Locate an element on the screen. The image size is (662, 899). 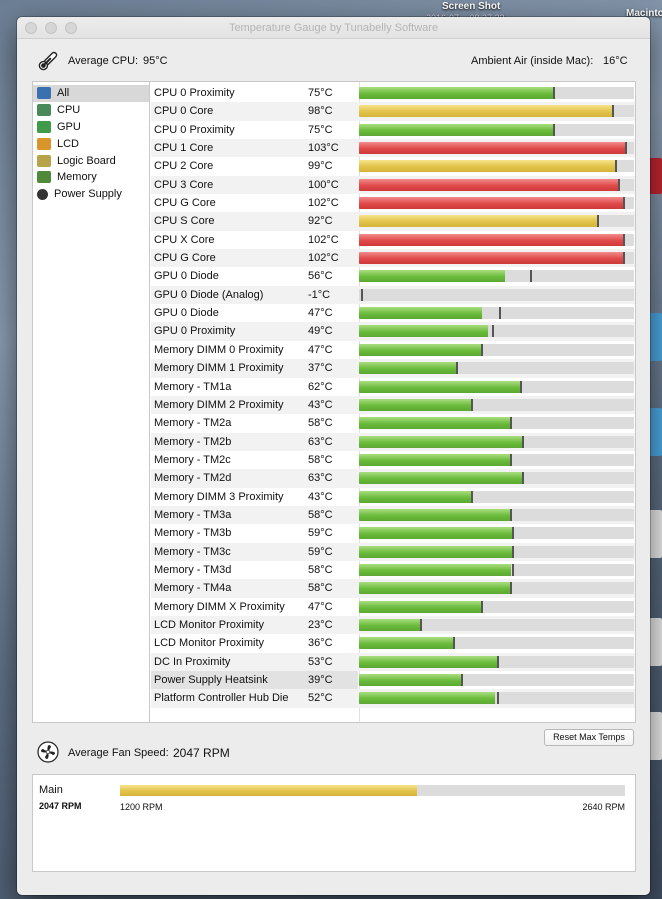
sensor-name: CPU G Core is located at coordinates (185, 258).